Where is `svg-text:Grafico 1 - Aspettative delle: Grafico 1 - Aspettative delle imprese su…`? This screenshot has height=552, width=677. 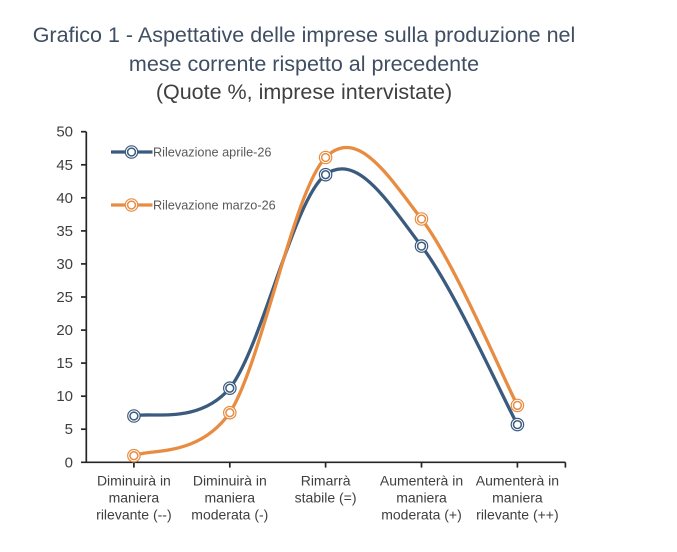 svg-text:Grafico 1 - Aspettative delle: Grafico 1 - Aspettative delle imprese su… is located at coordinates (304, 35).